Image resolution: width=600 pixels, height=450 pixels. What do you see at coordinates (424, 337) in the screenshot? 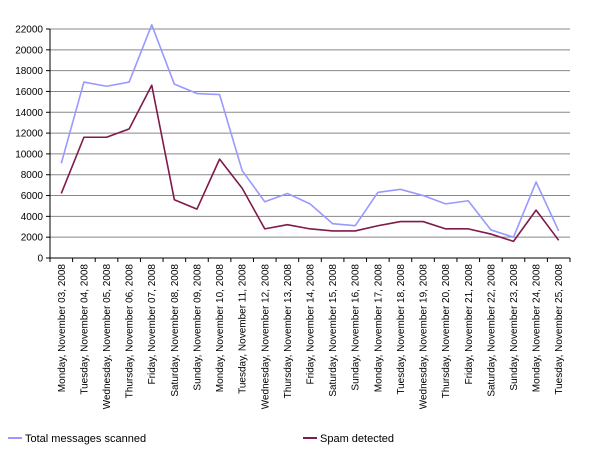
I see `x-tick-label: Wednesday, November 19, 2008` at bounding box center [424, 337].